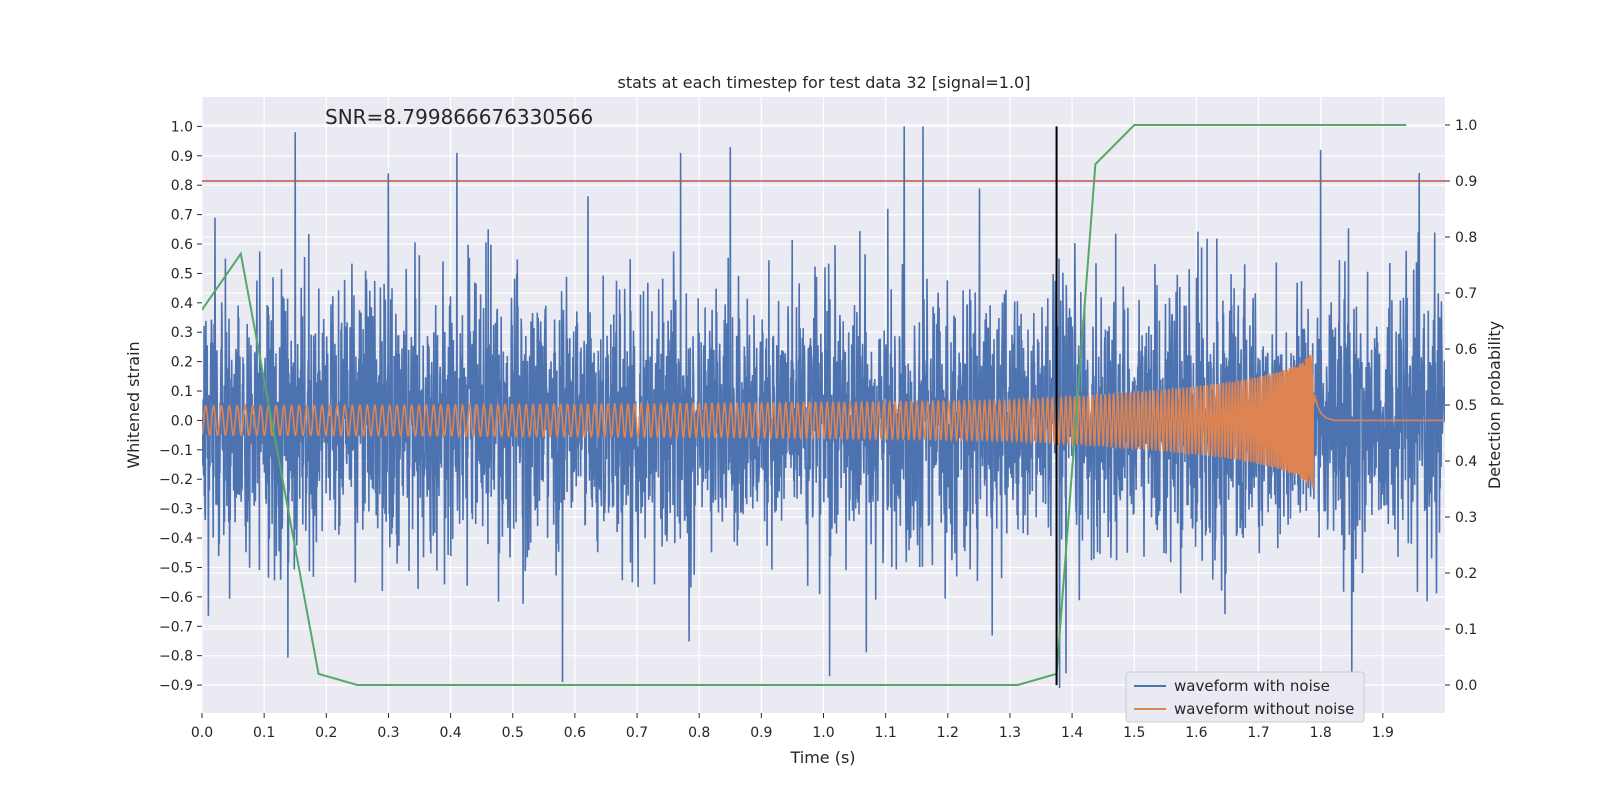  I want to click on left-y-tick-label: 0.6, so click(182, 245).